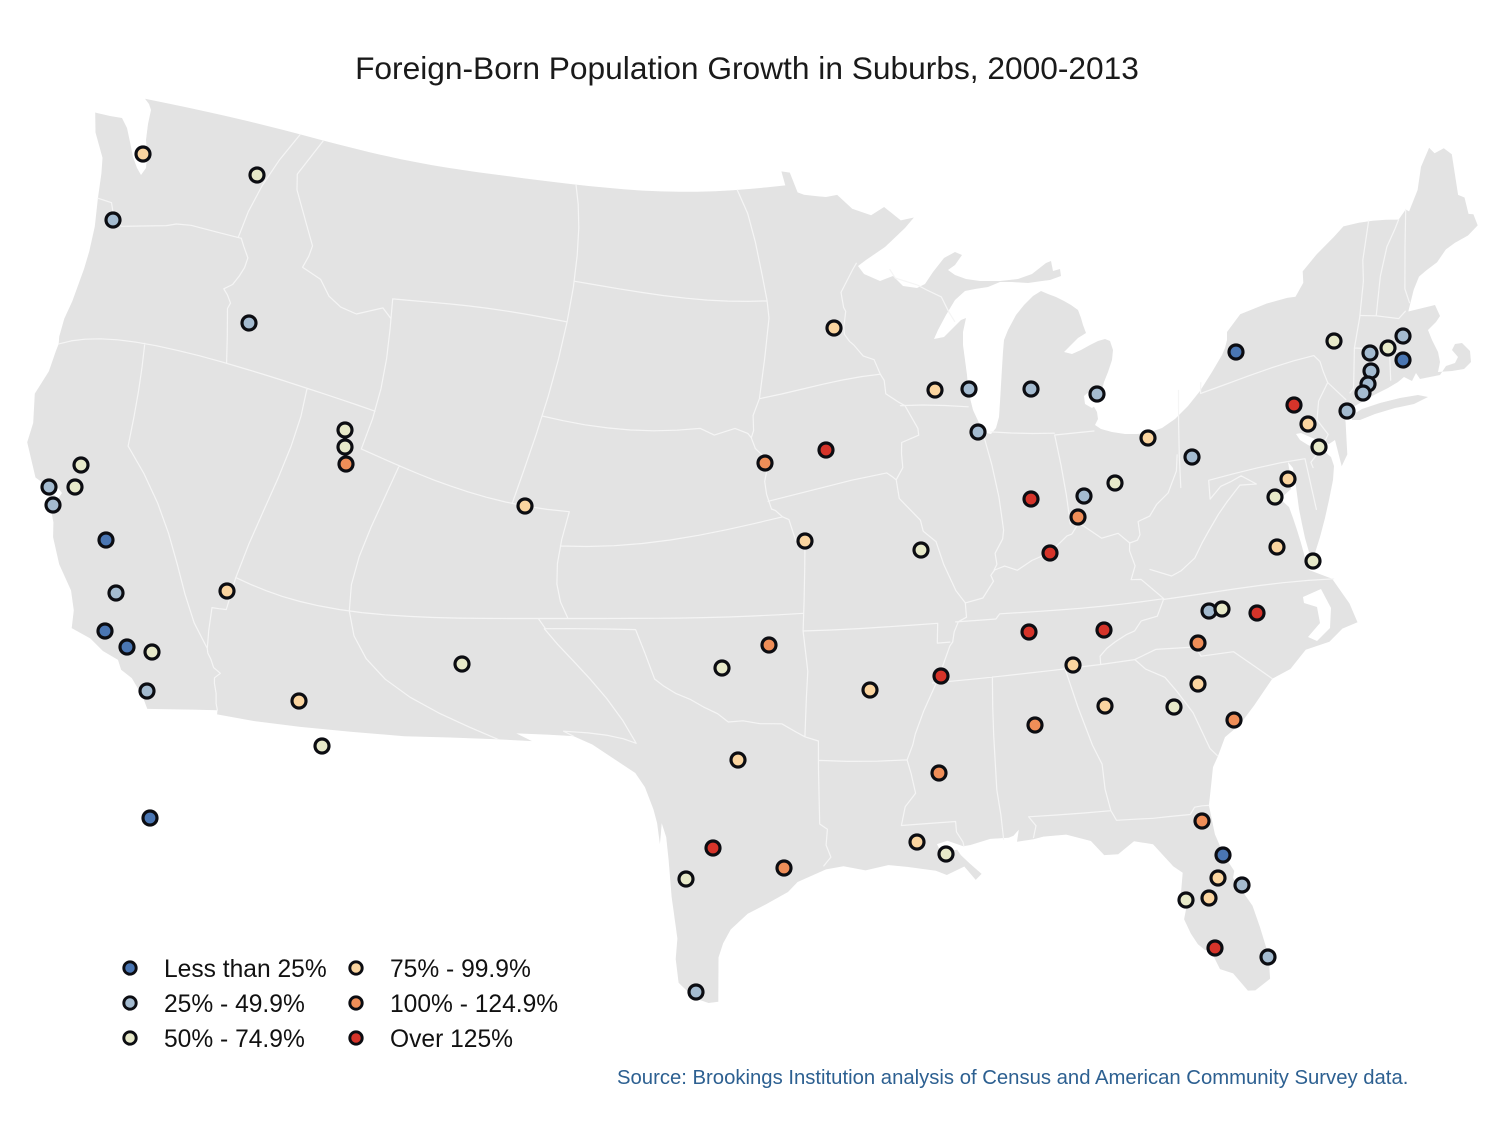  I want to click on svg-text: 25% - 49.9%, so click(234, 1004).